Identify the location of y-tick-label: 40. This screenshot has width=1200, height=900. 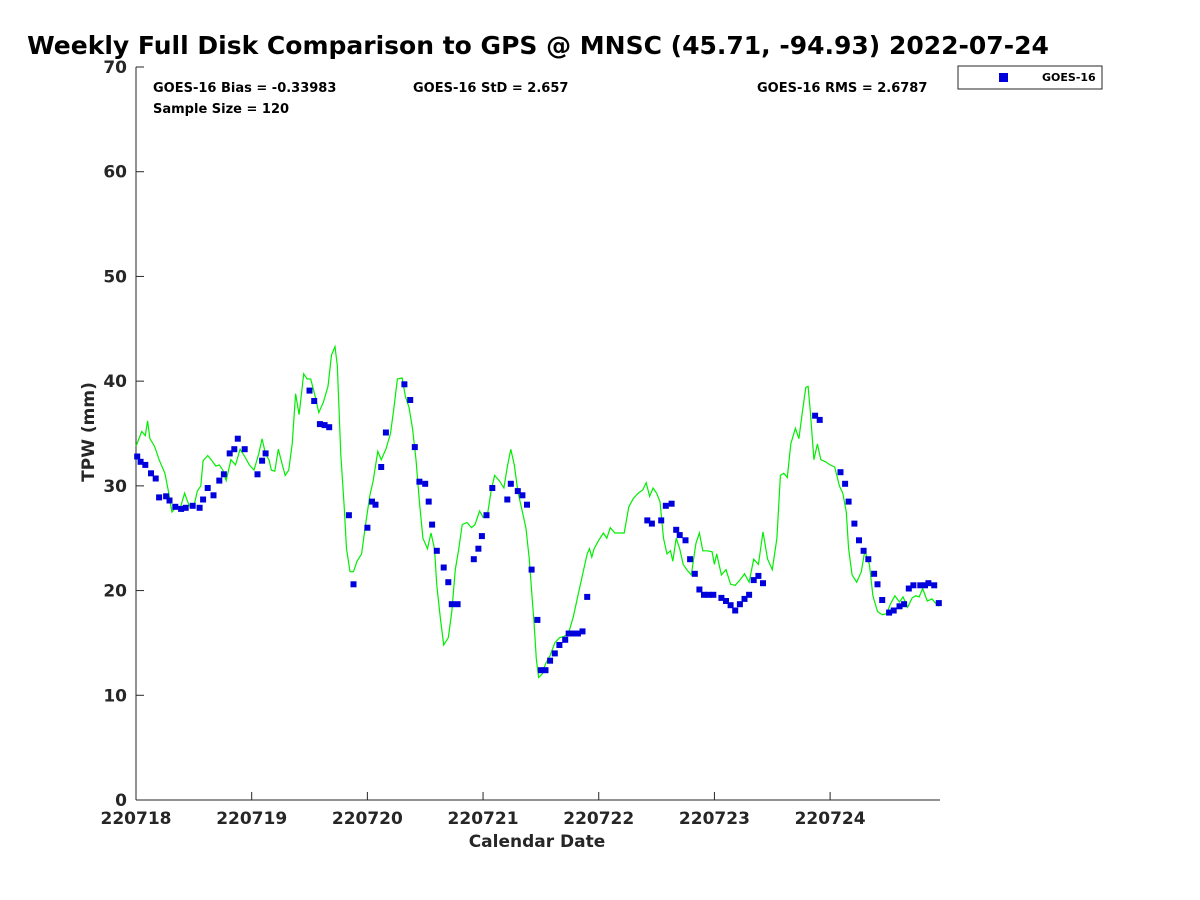
(115, 382).